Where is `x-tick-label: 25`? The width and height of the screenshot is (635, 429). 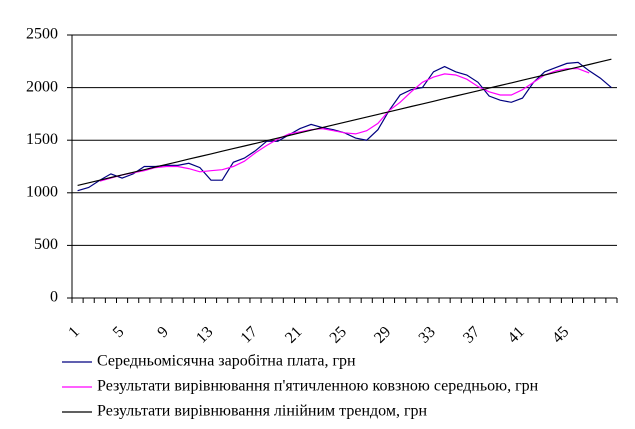
x-tick-label: 25 is located at coordinates (338, 334).